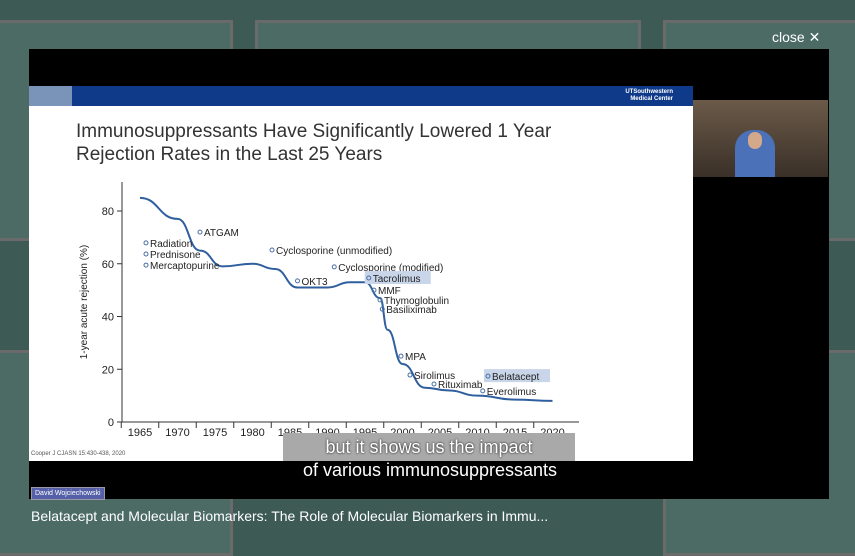 Image resolution: width=855 pixels, height=556 pixels. I want to click on citation: Cooper J CJASN 15:430-438, 2020, so click(78, 454).